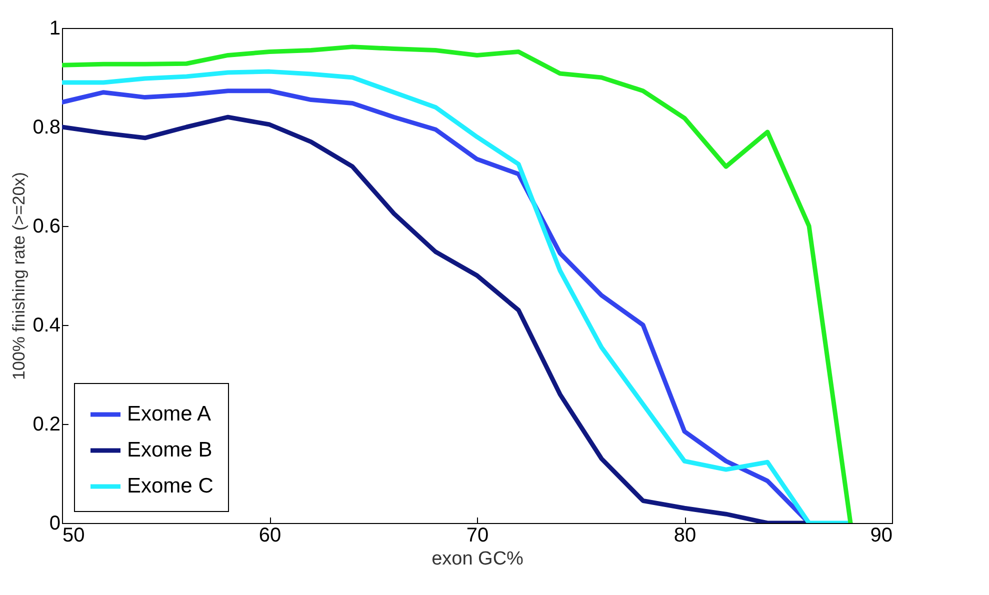 This screenshot has width=989, height=595. I want to click on y-tick-label: 0.4, so click(46, 325).